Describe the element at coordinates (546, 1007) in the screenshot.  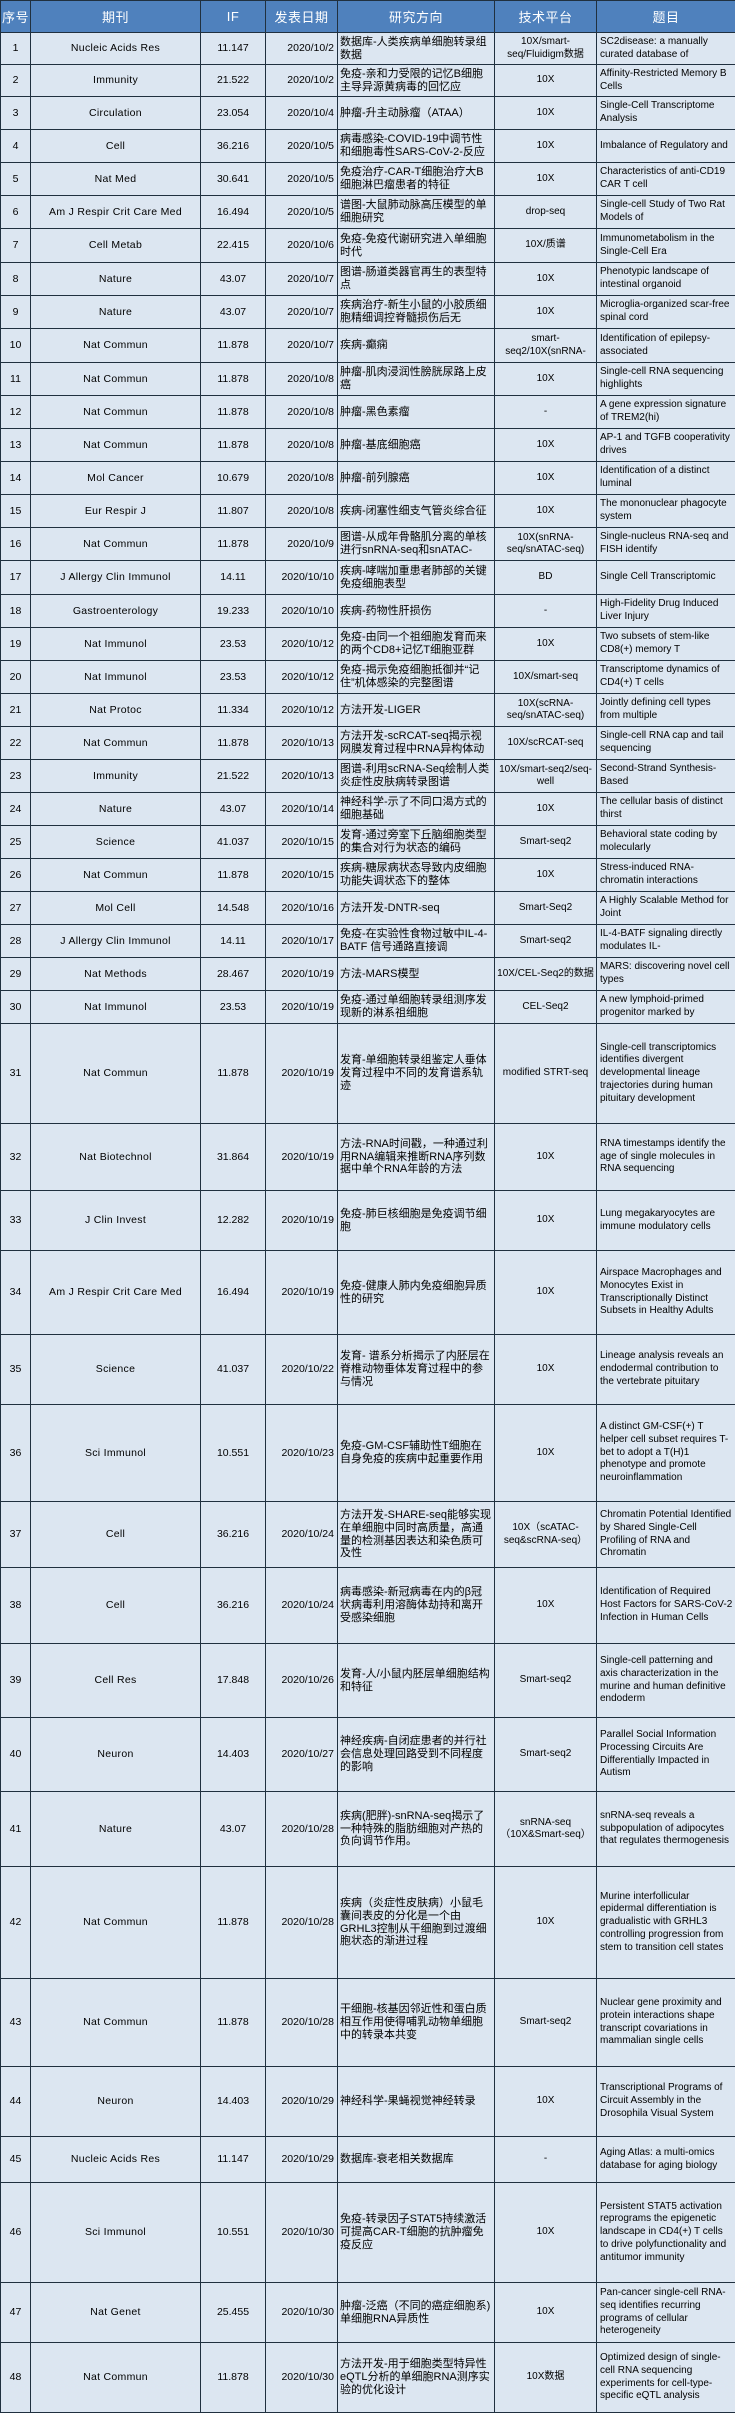
I see `cell-tech-platform: CEL-Seq2` at that location.